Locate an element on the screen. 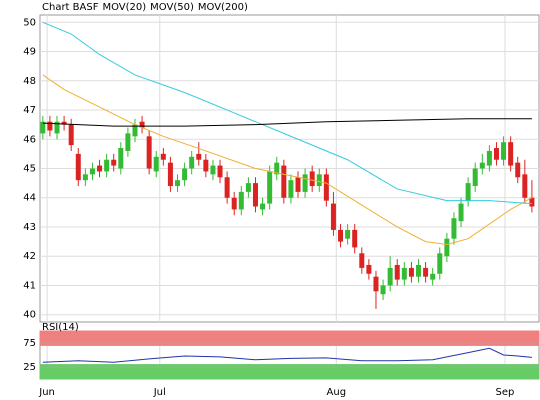  y-tick-label: 45 is located at coordinates (29, 169).